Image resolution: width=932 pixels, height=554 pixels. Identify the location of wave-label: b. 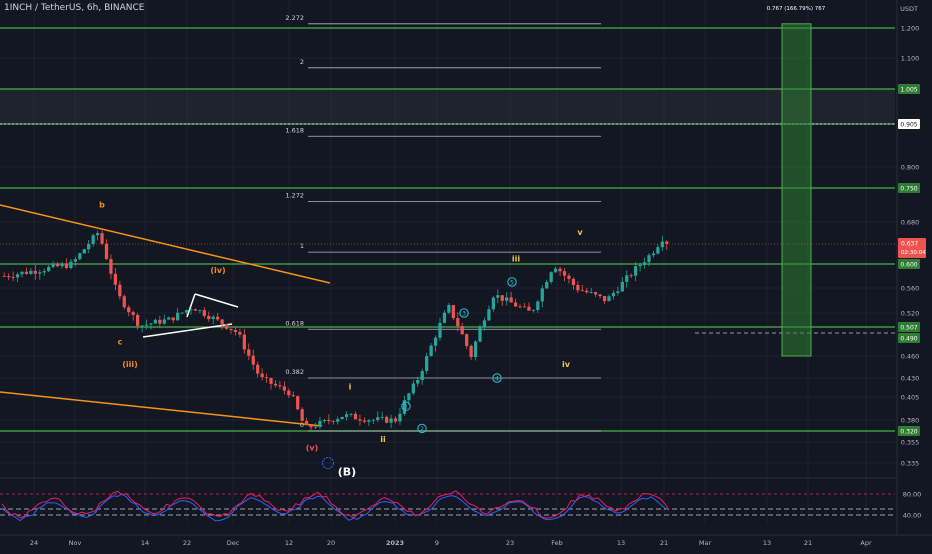
(102, 204).